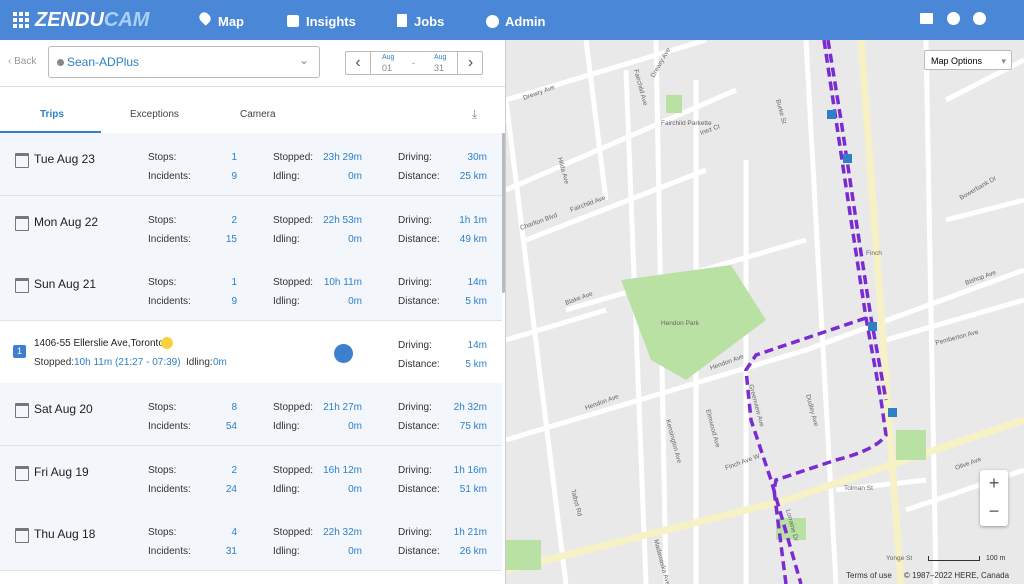 Image resolution: width=1024 pixels, height=584 pixels. Describe the element at coordinates (205, 18) in the screenshot. I see `map-icon` at that location.